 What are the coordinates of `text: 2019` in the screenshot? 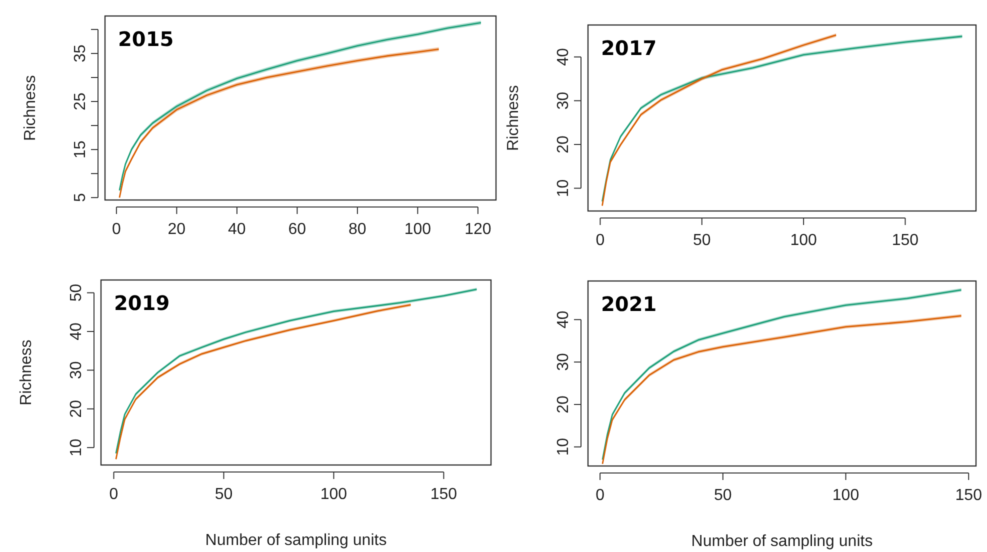 It's located at (142, 303).